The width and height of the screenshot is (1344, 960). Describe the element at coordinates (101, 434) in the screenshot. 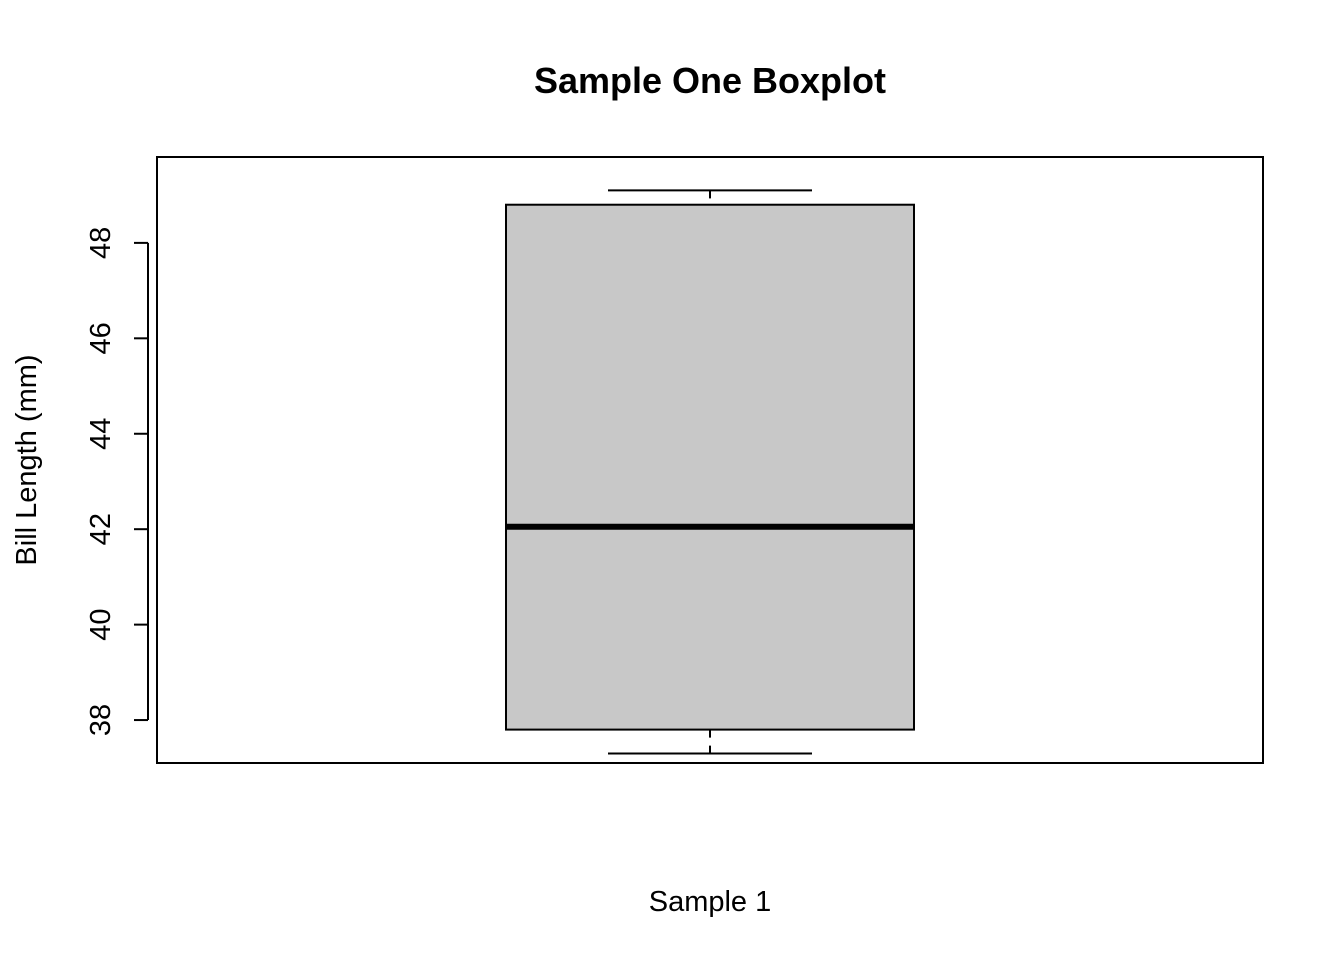

I see `y-tick-label: 44` at that location.